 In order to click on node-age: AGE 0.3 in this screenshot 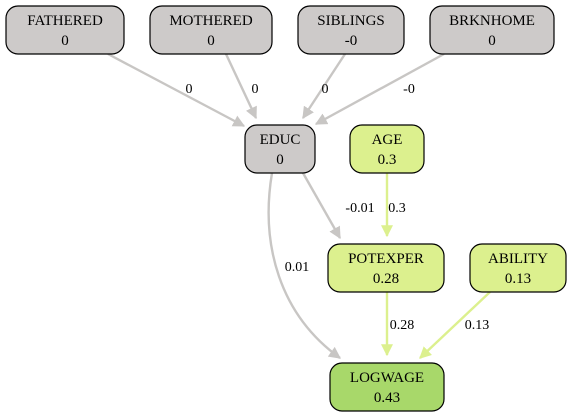, I will do `click(387, 149)`.